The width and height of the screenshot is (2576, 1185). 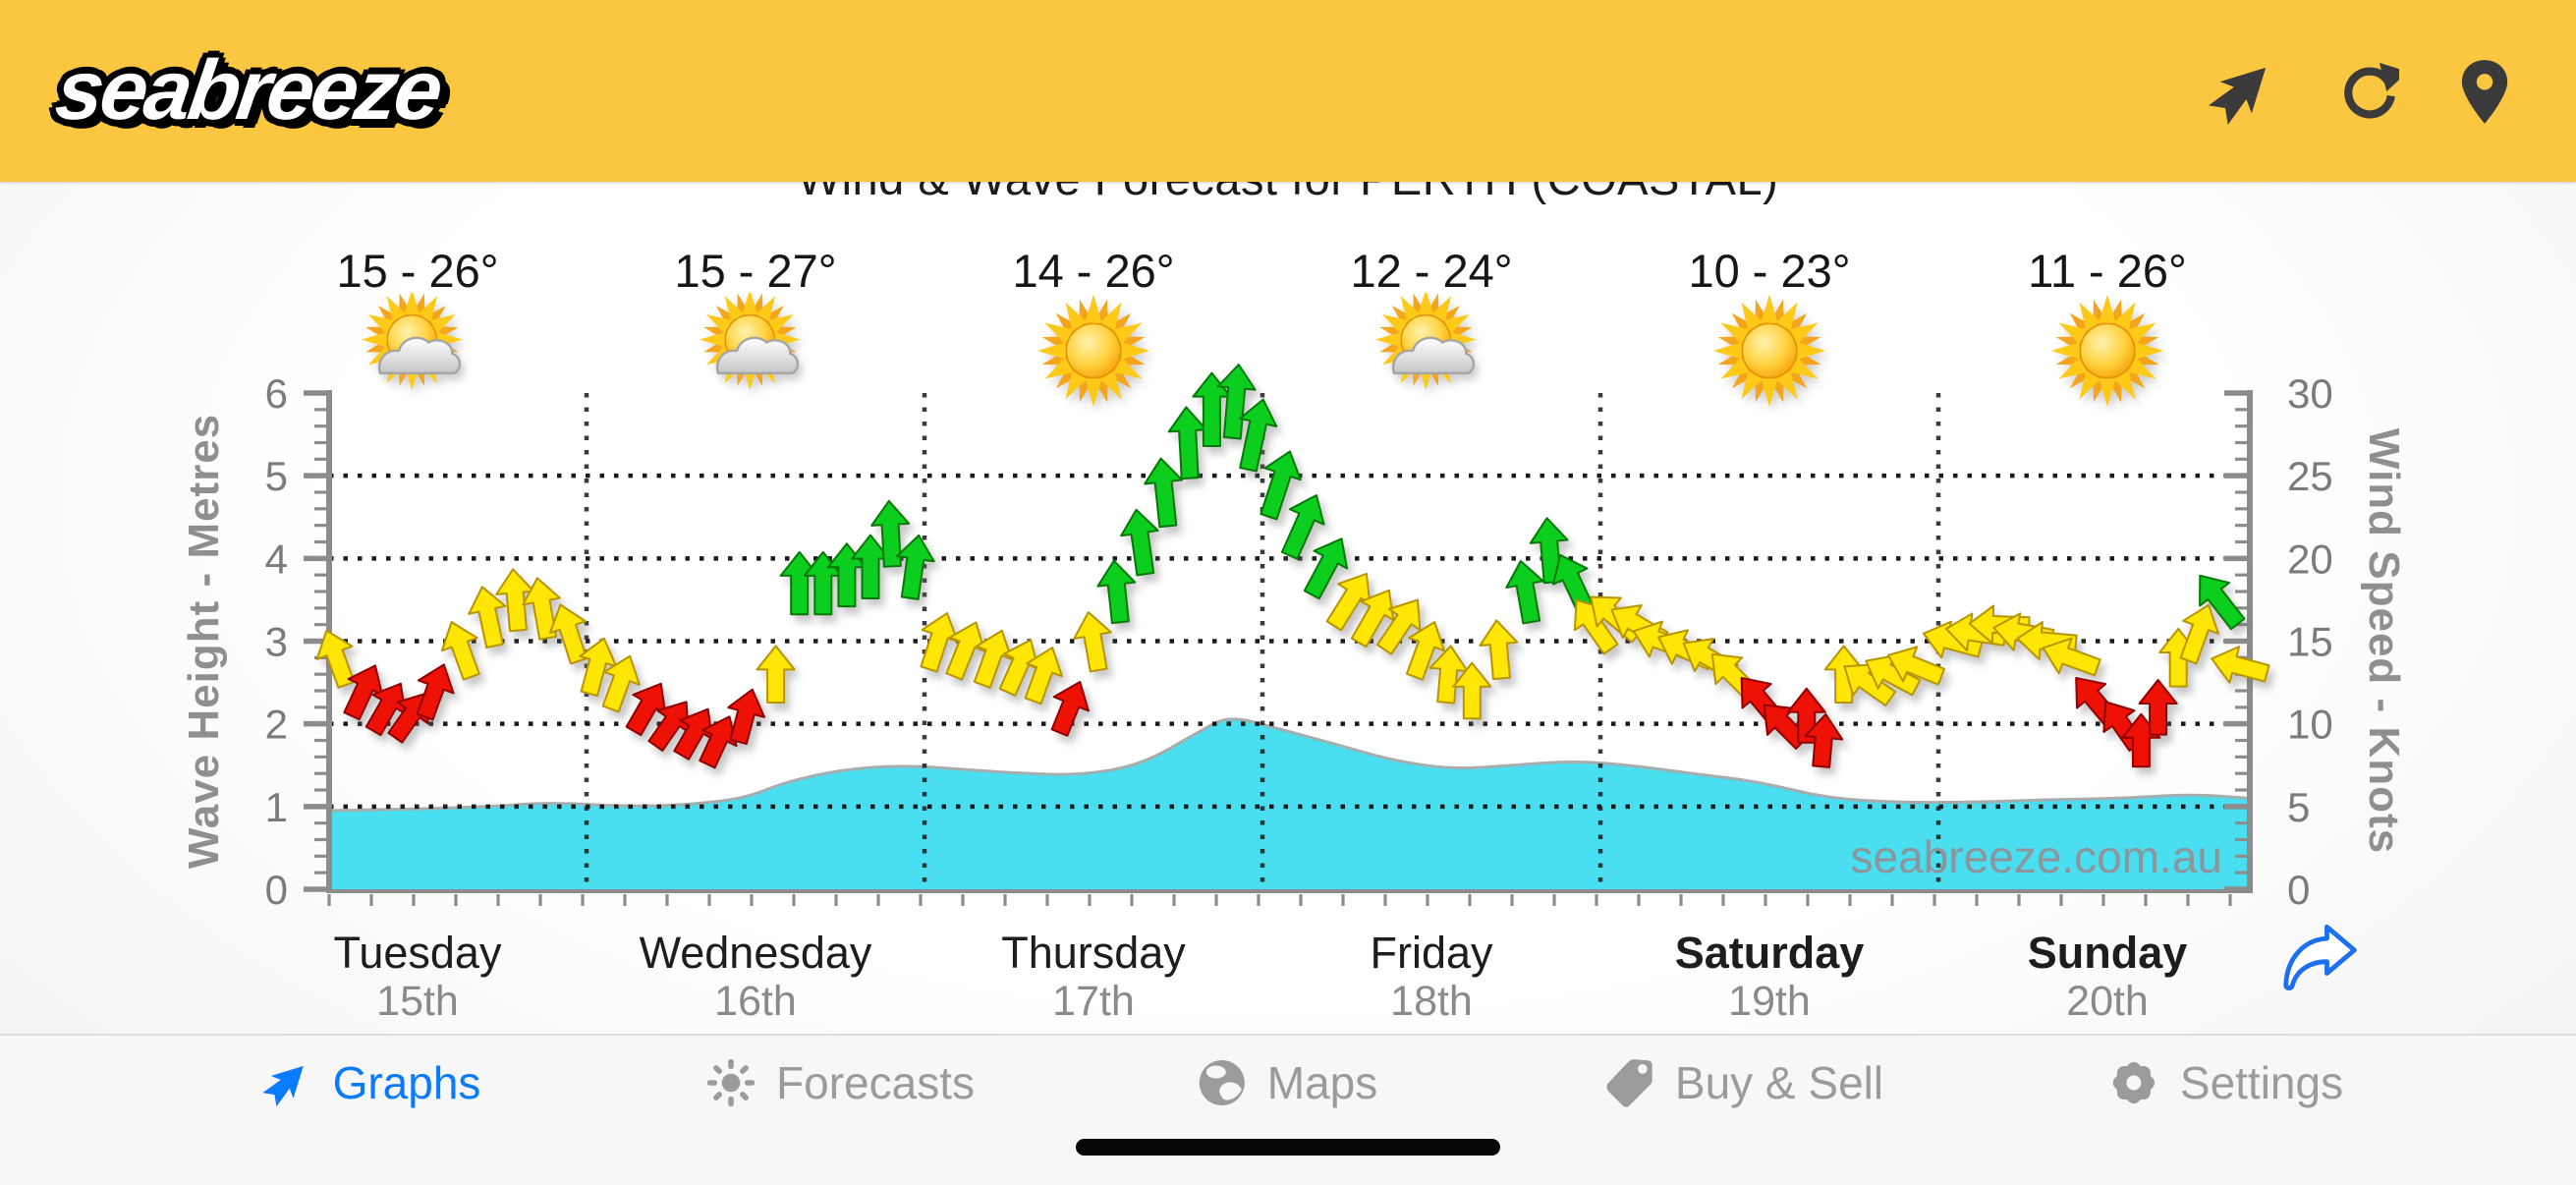 I want to click on svg-text: 4, so click(x=276, y=559).